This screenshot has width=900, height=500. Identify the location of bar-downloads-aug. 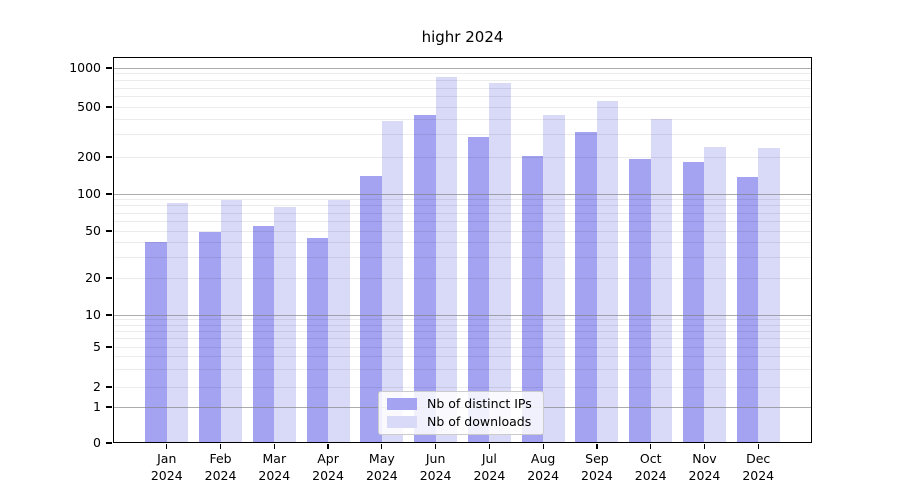
(554, 279).